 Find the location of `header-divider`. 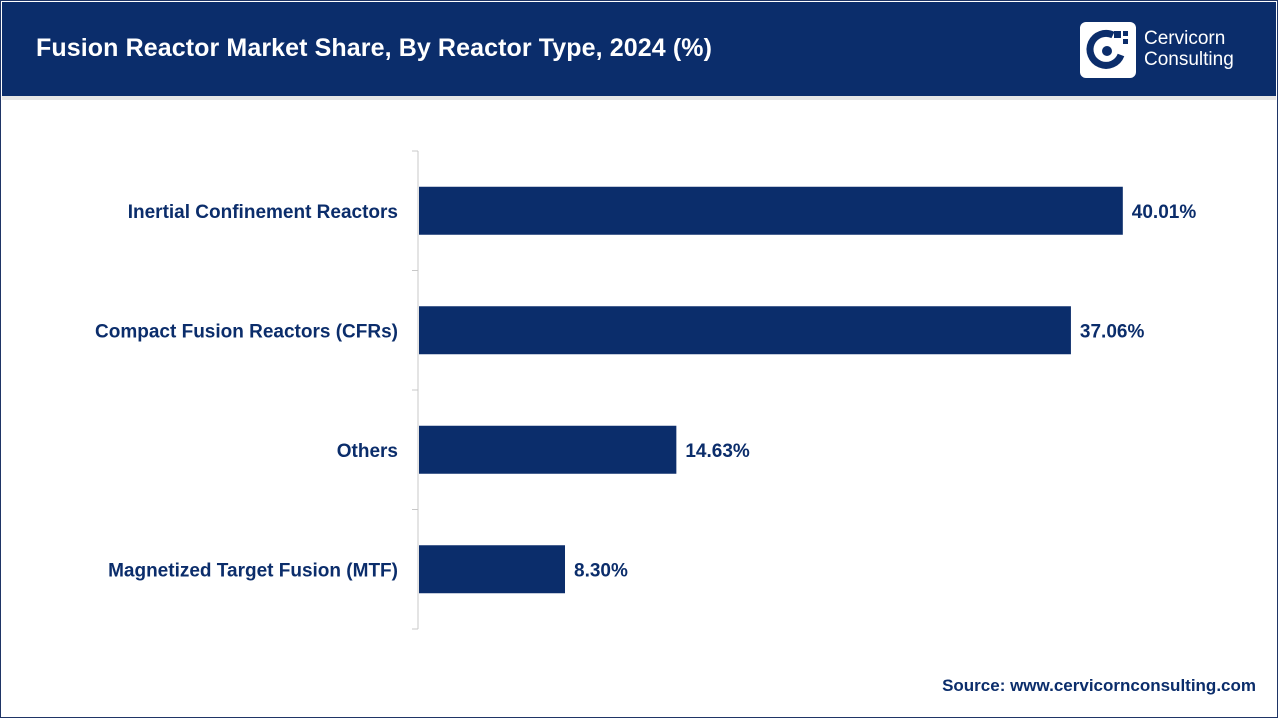

header-divider is located at coordinates (639, 98).